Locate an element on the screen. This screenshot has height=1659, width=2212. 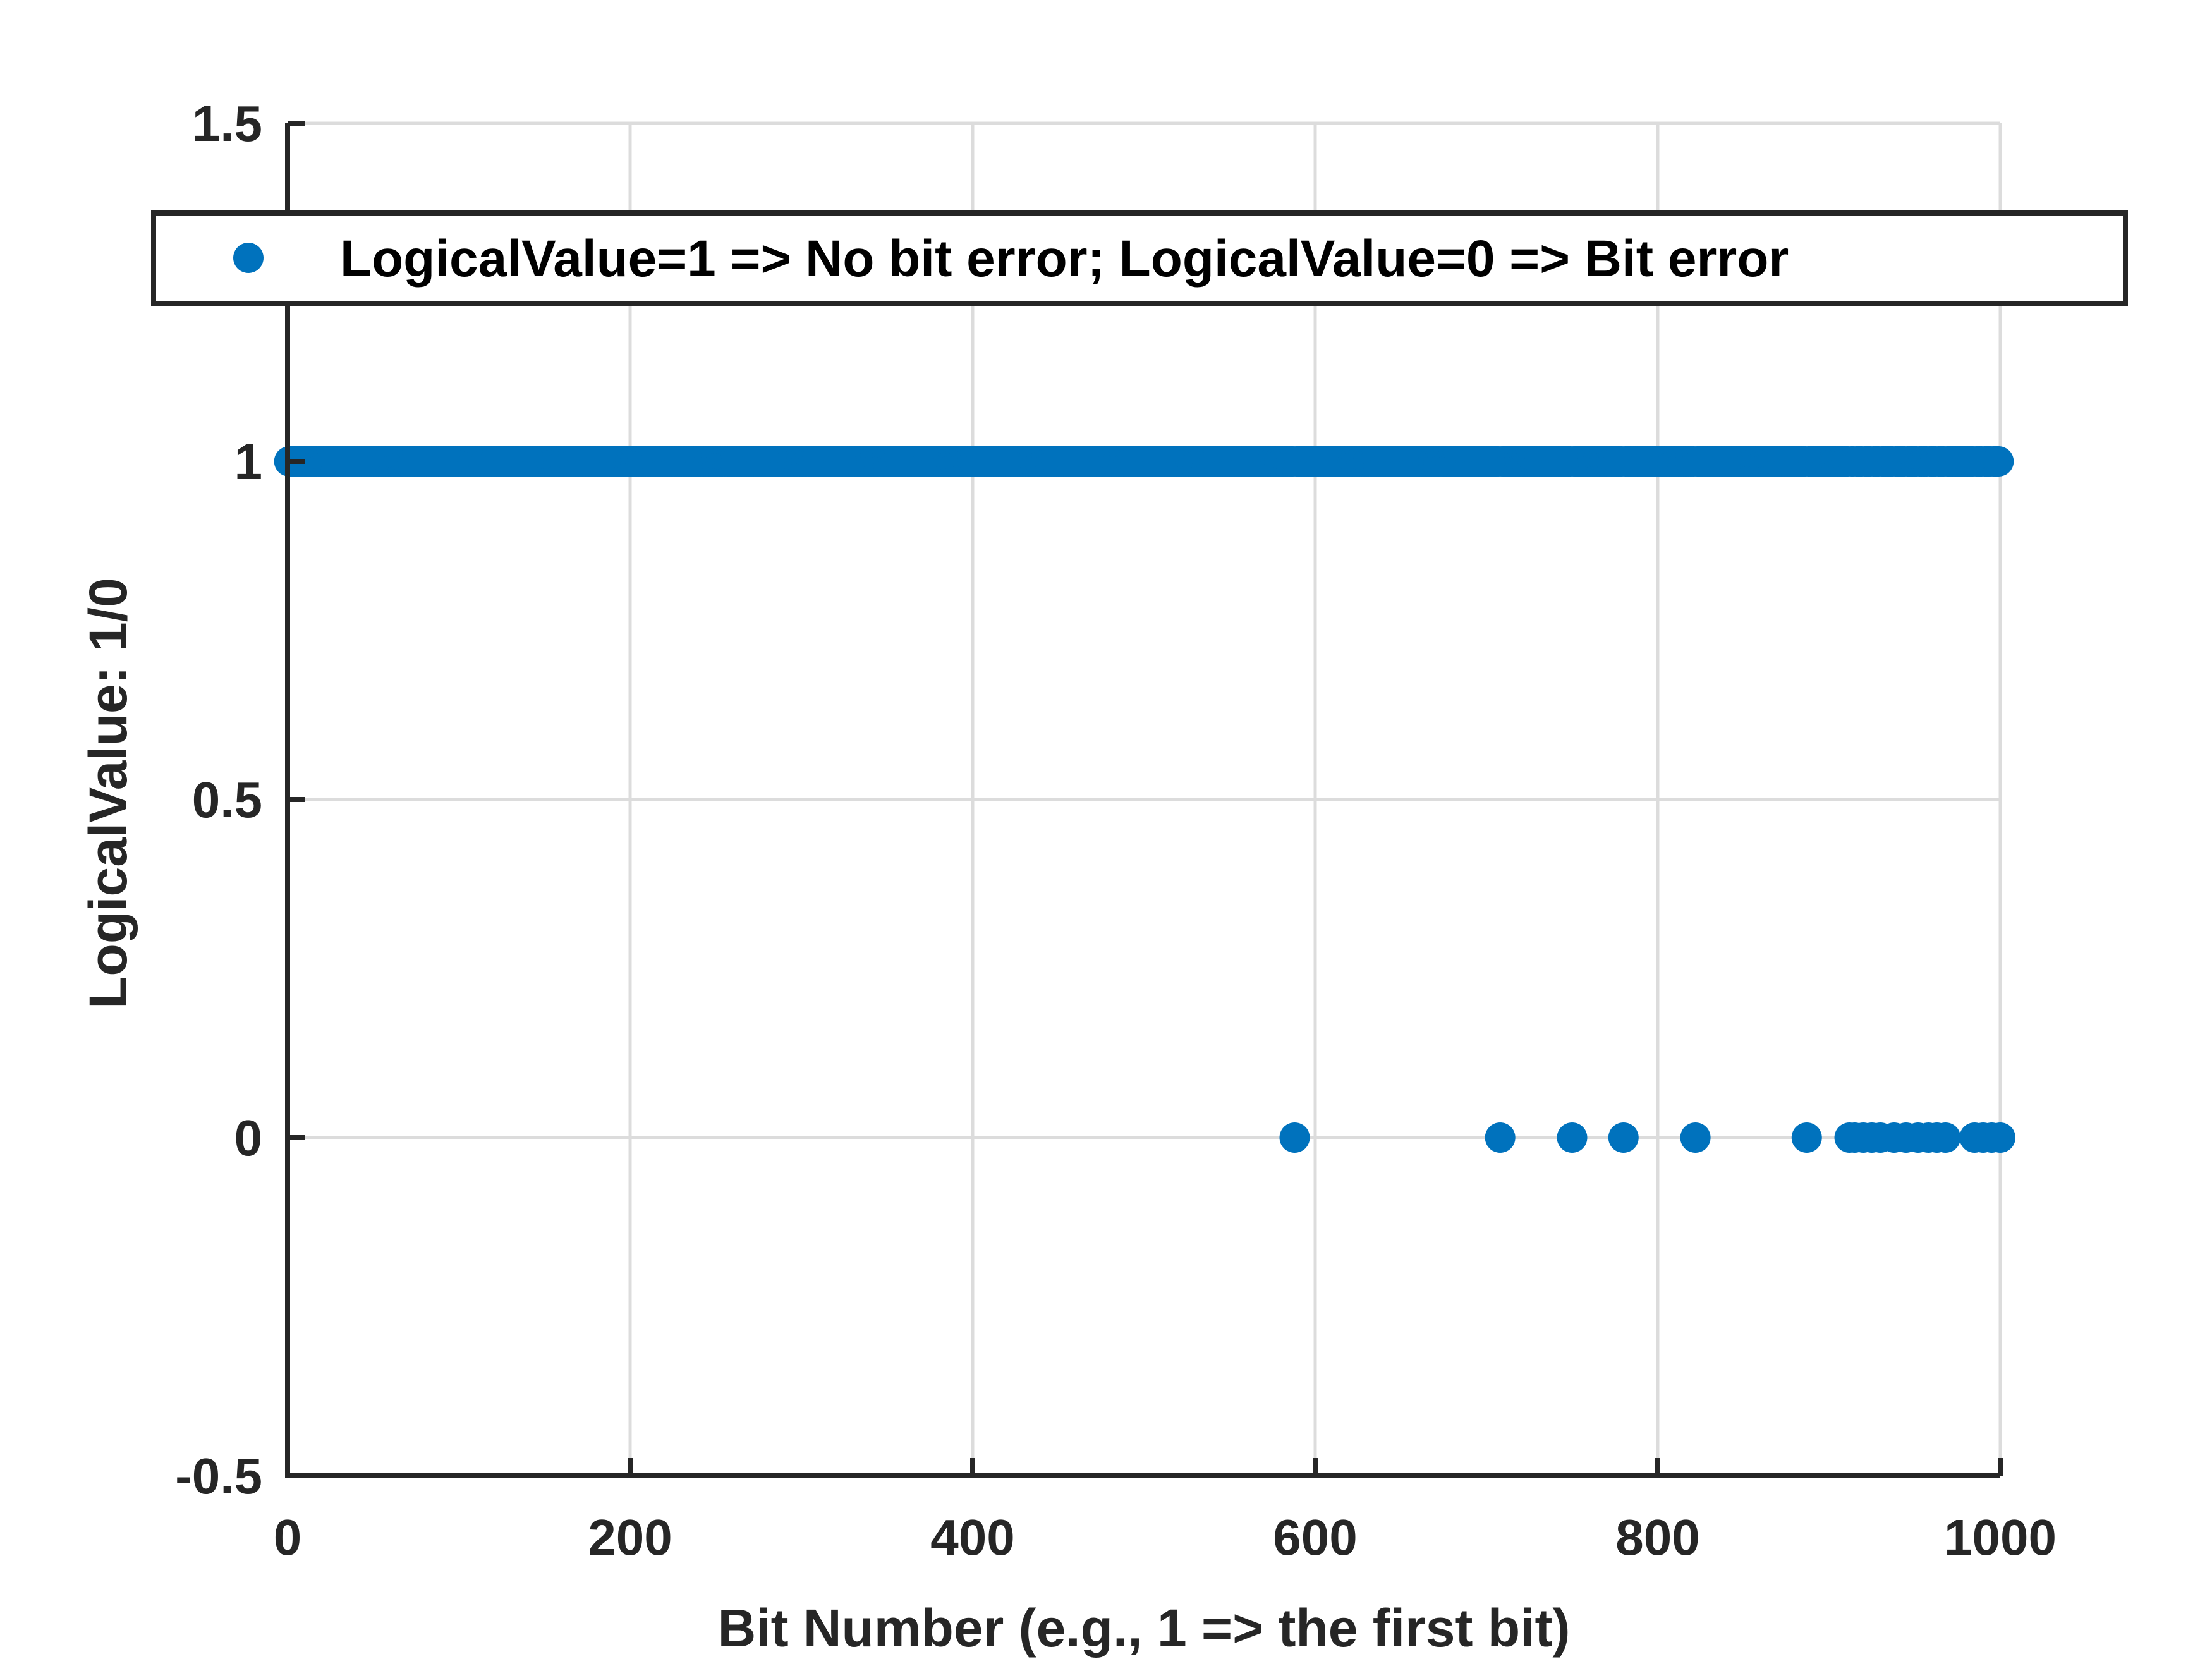
x-tick-label: 800 is located at coordinates (1657, 1537).